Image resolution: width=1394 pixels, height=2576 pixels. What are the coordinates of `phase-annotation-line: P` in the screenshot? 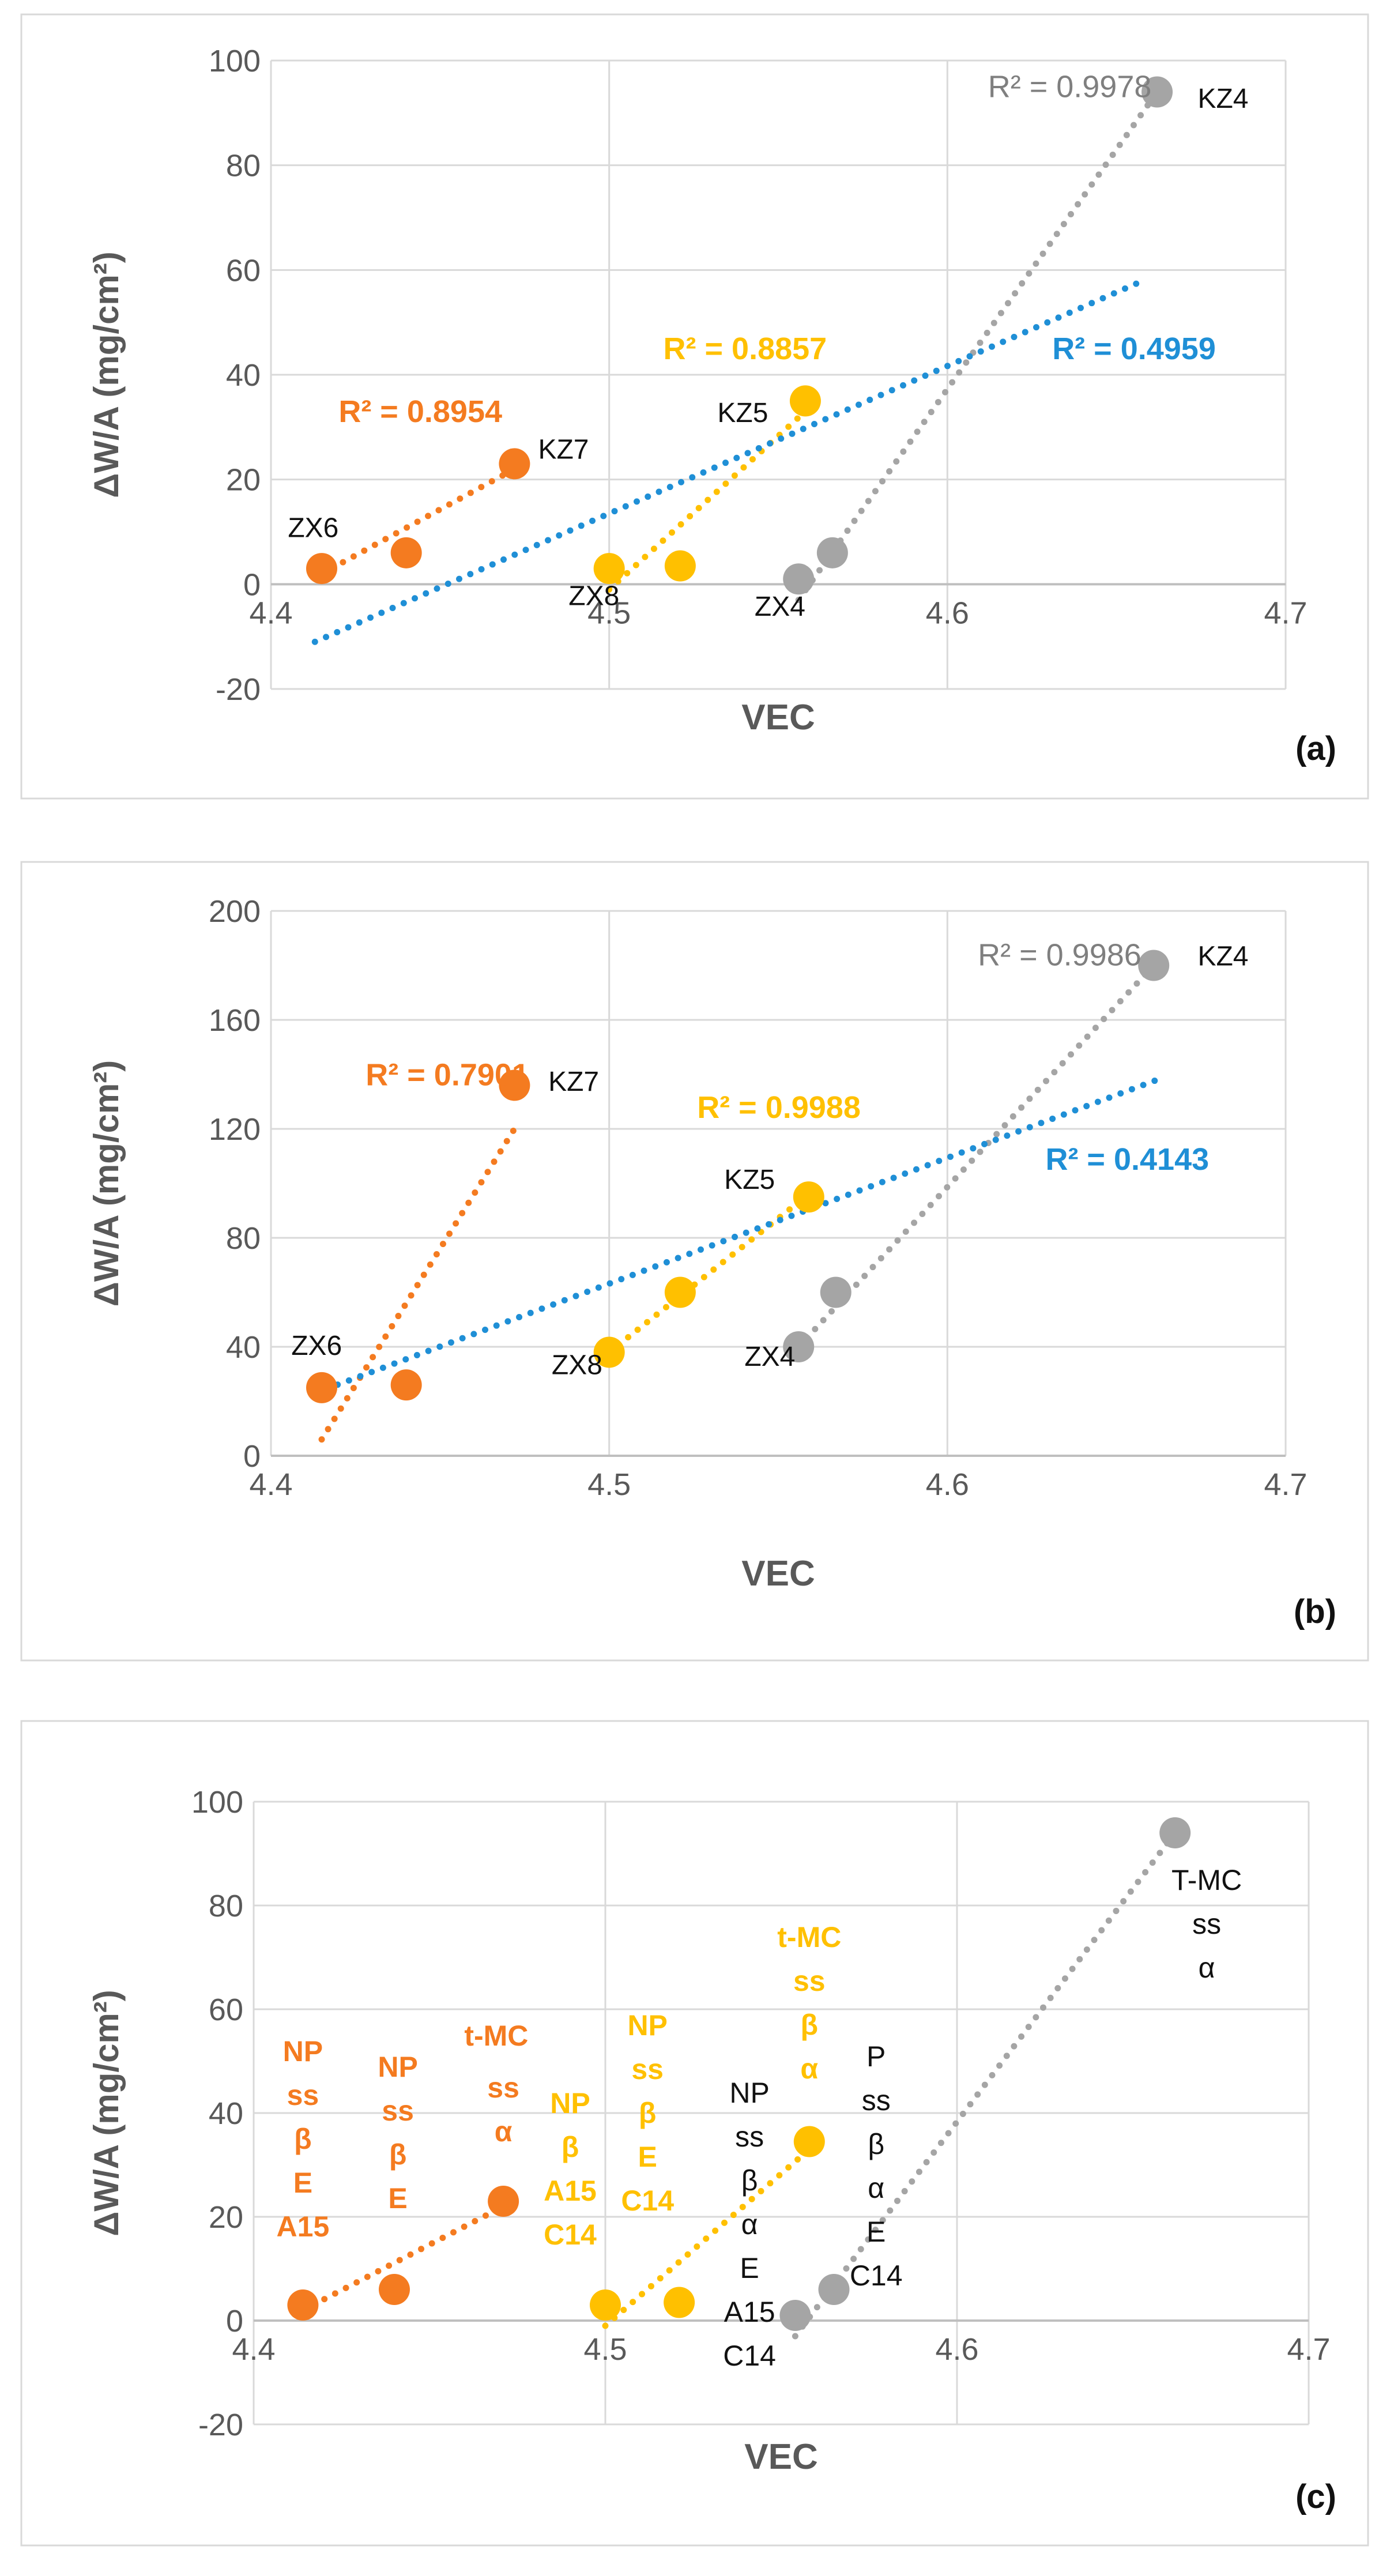 It's located at (876, 2056).